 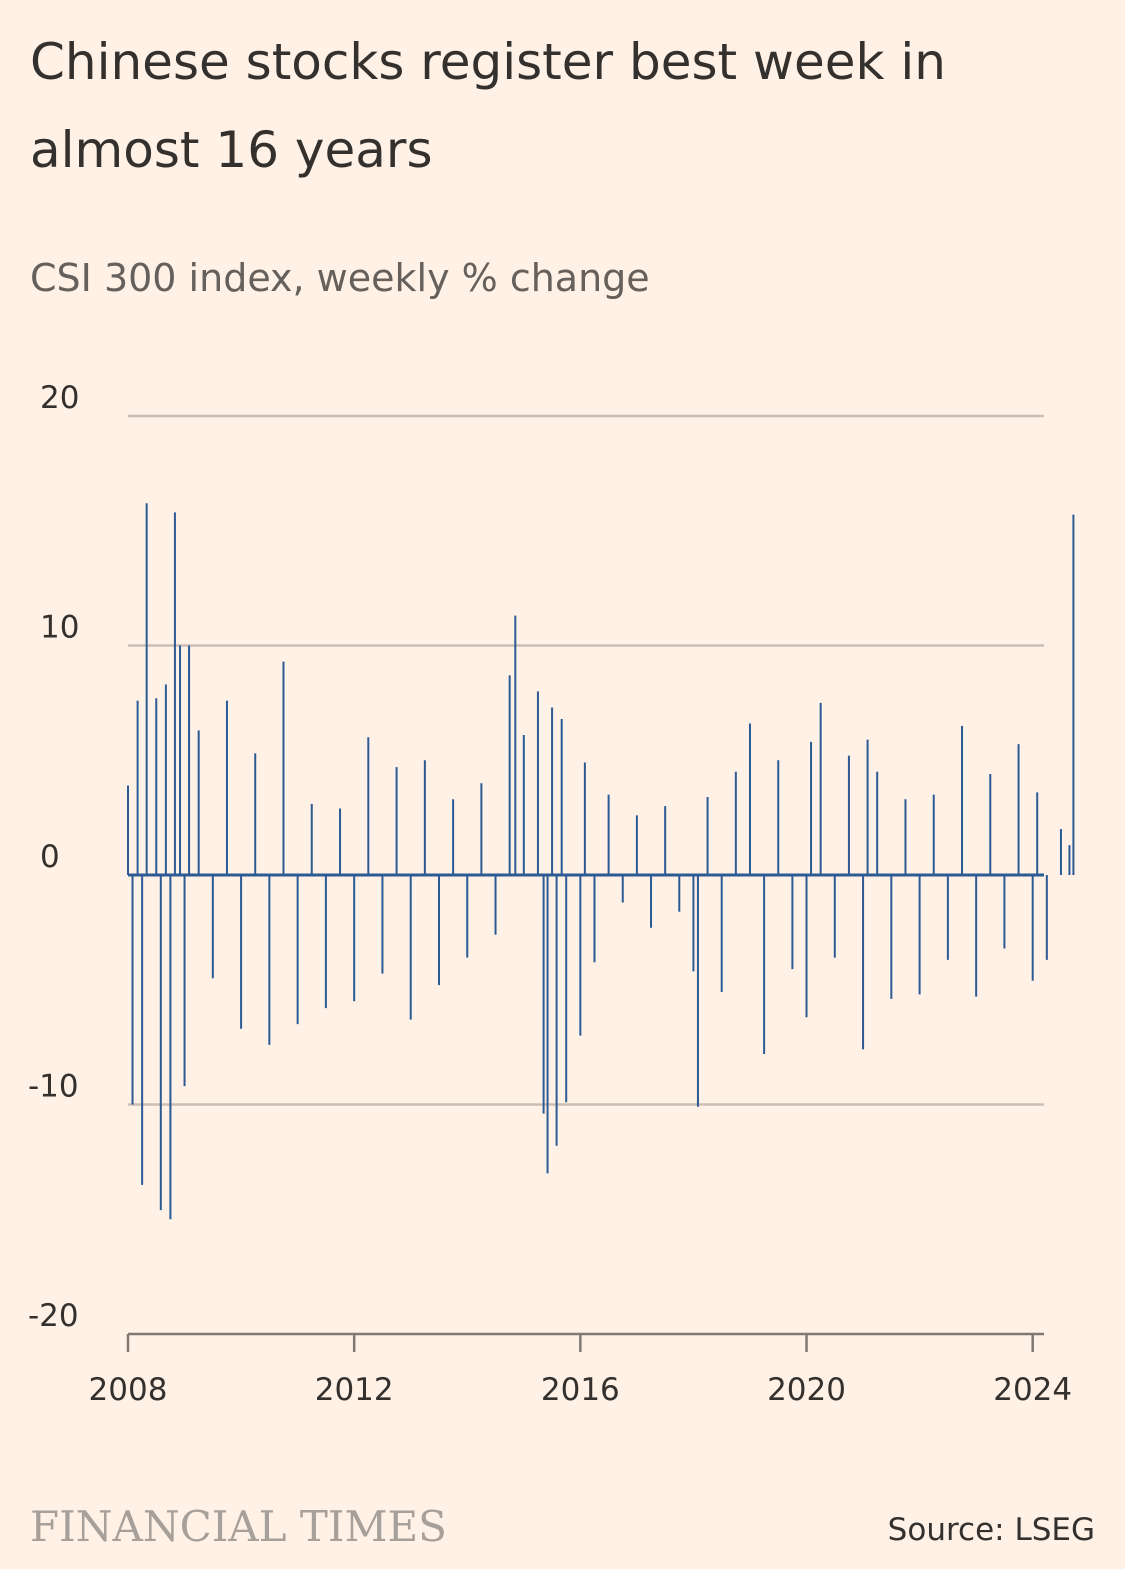 I want to click on x-tick-label: 2016, so click(x=580, y=1390).